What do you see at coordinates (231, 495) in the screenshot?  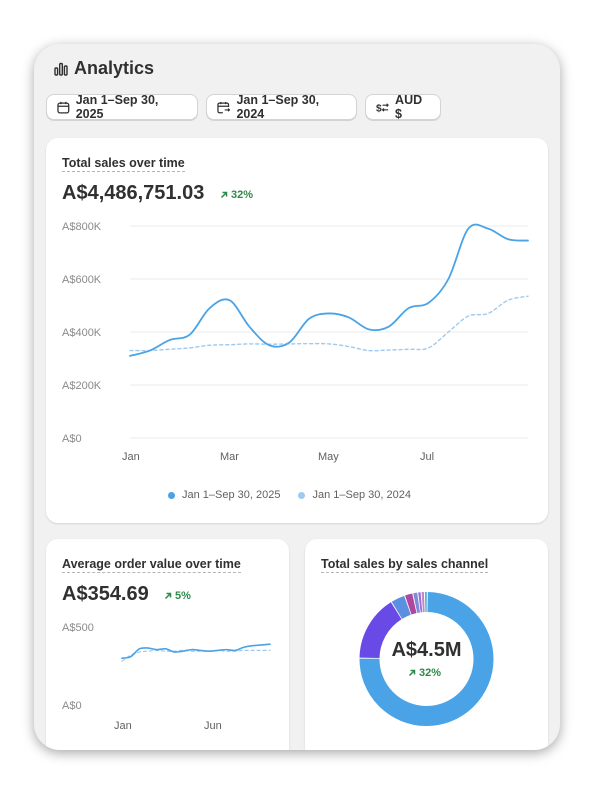 I see `legend-label-current: Jan 1–Sep 30, 2025` at bounding box center [231, 495].